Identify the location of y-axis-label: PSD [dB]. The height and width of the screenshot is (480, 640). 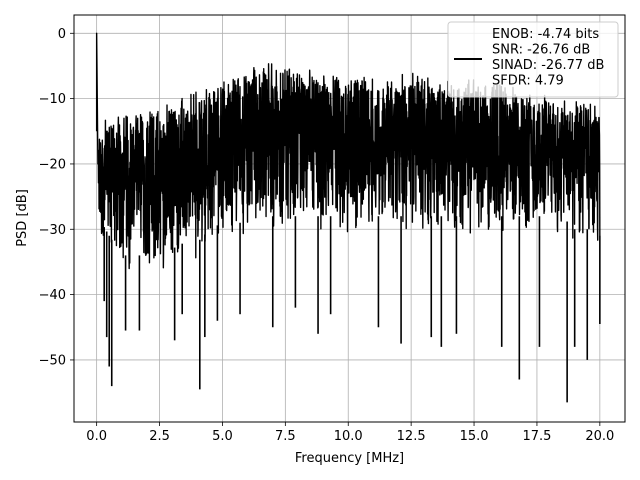
(22, 218).